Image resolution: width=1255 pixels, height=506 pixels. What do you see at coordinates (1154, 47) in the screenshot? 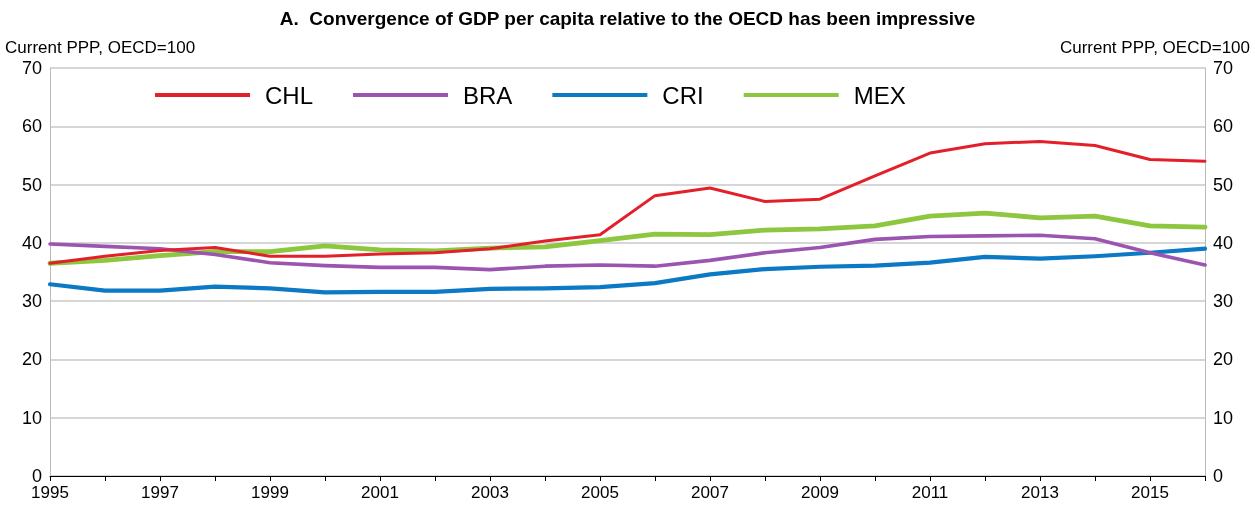
I see `y2-axis-title: Current PPP, OECD=100` at bounding box center [1154, 47].